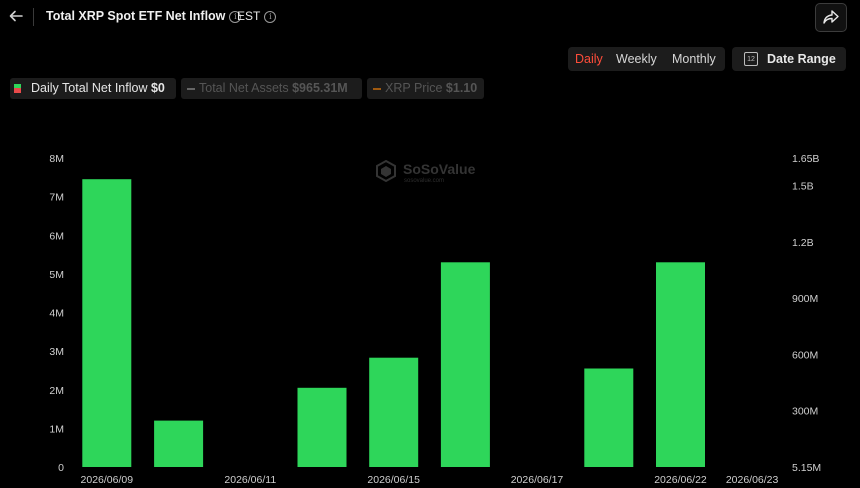 The width and height of the screenshot is (860, 488). Describe the element at coordinates (806, 468) in the screenshot. I see `y2-tick-label: 5.15M` at that location.